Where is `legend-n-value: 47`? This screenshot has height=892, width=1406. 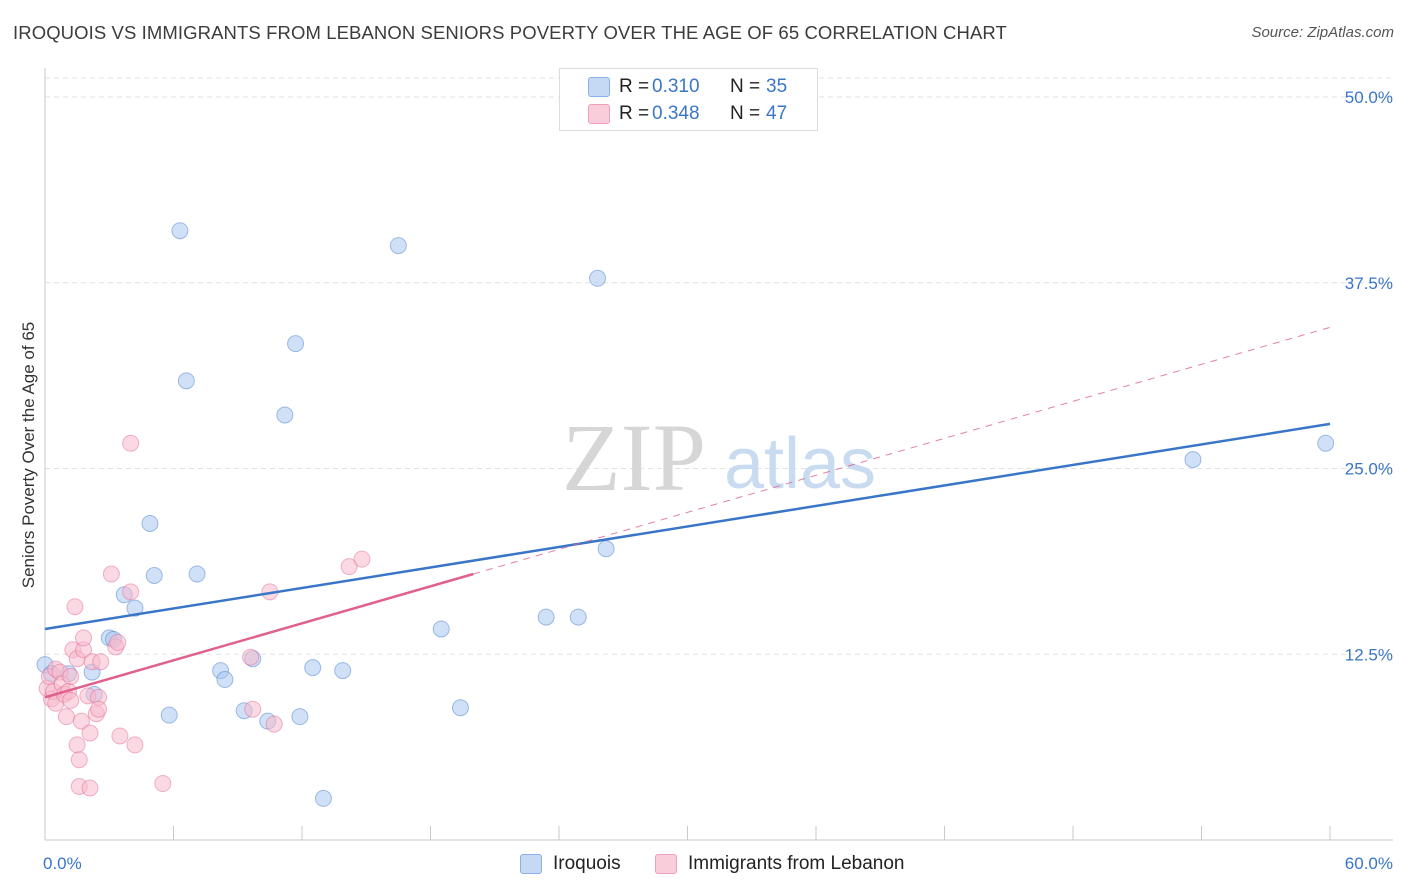
legend-n-value: 47 is located at coordinates (777, 113).